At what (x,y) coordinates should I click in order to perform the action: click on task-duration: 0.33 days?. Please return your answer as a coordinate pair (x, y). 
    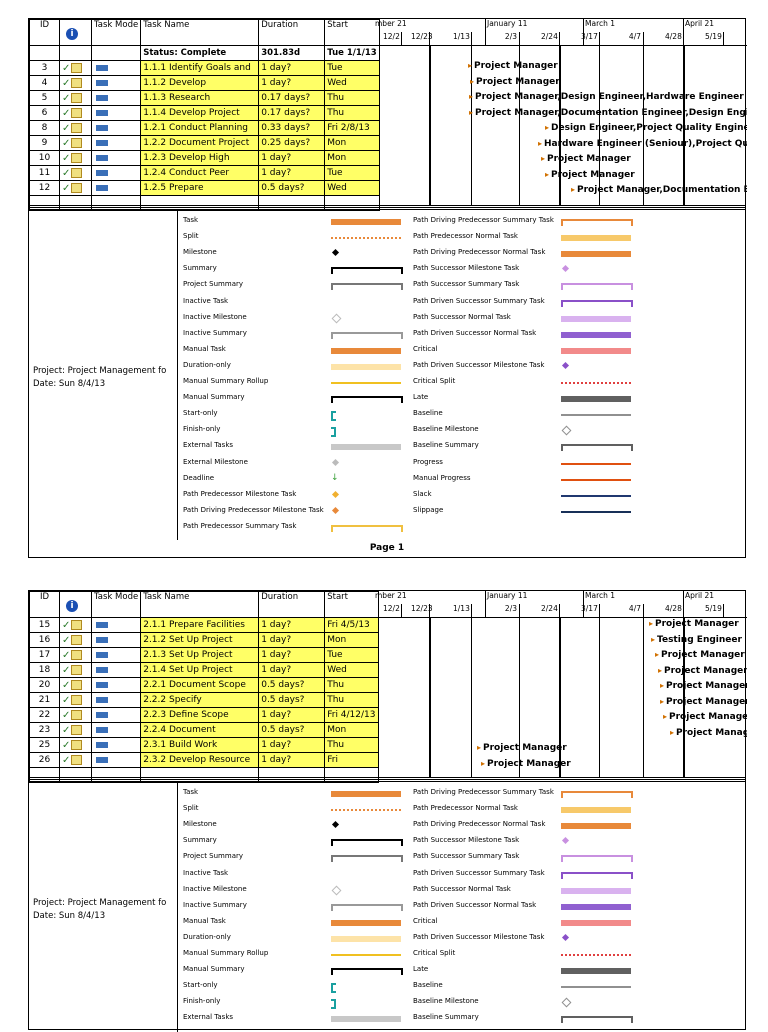
    Looking at the image, I should click on (292, 128).